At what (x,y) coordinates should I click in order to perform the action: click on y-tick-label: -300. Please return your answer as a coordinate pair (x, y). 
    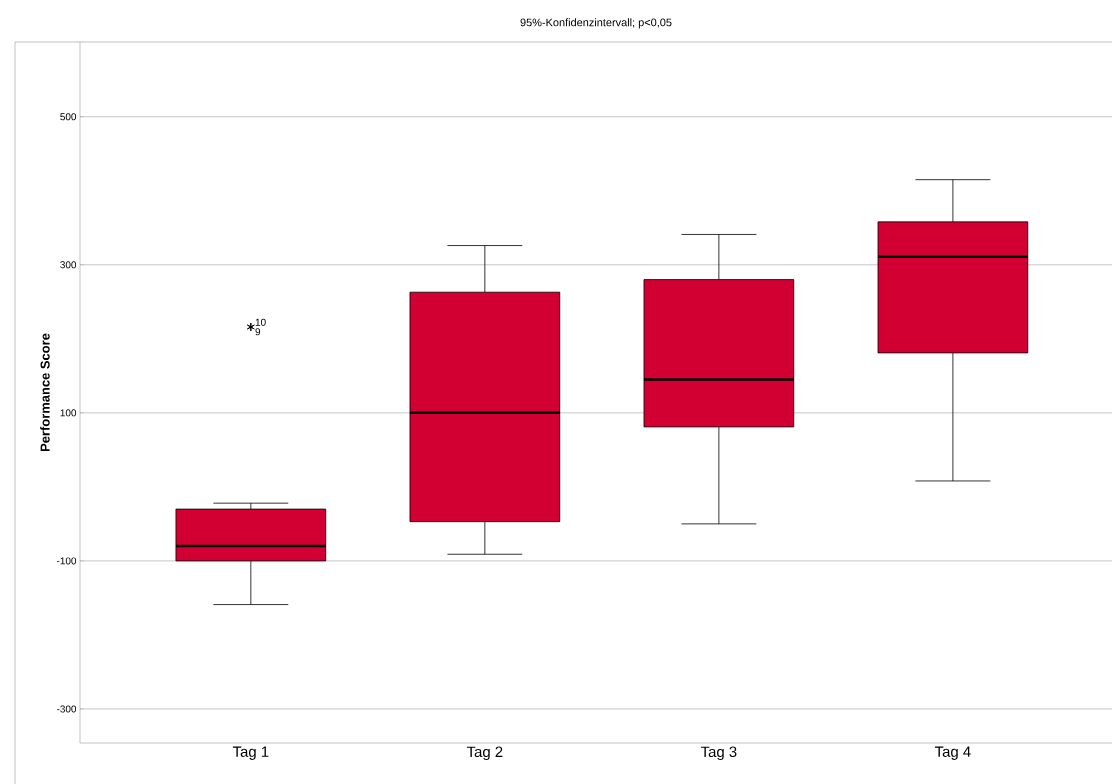
    Looking at the image, I should click on (66, 709).